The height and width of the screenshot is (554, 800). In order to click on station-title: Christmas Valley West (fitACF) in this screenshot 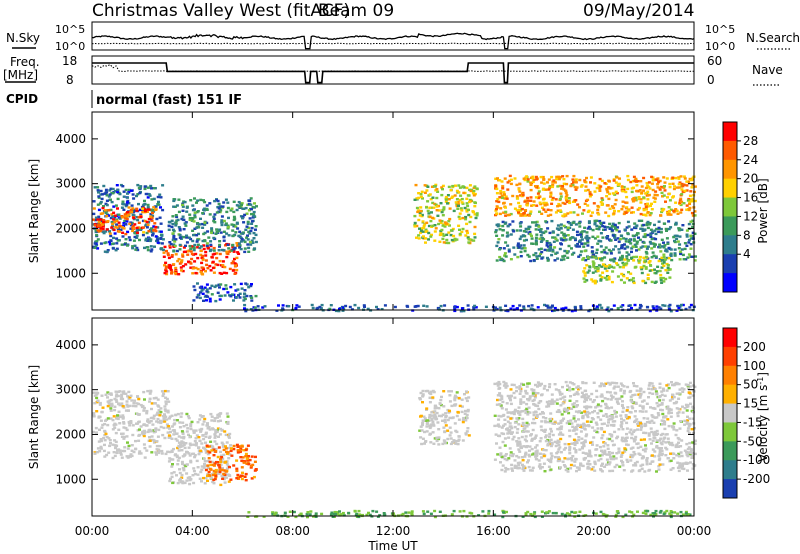, I will do `click(221, 11)`.